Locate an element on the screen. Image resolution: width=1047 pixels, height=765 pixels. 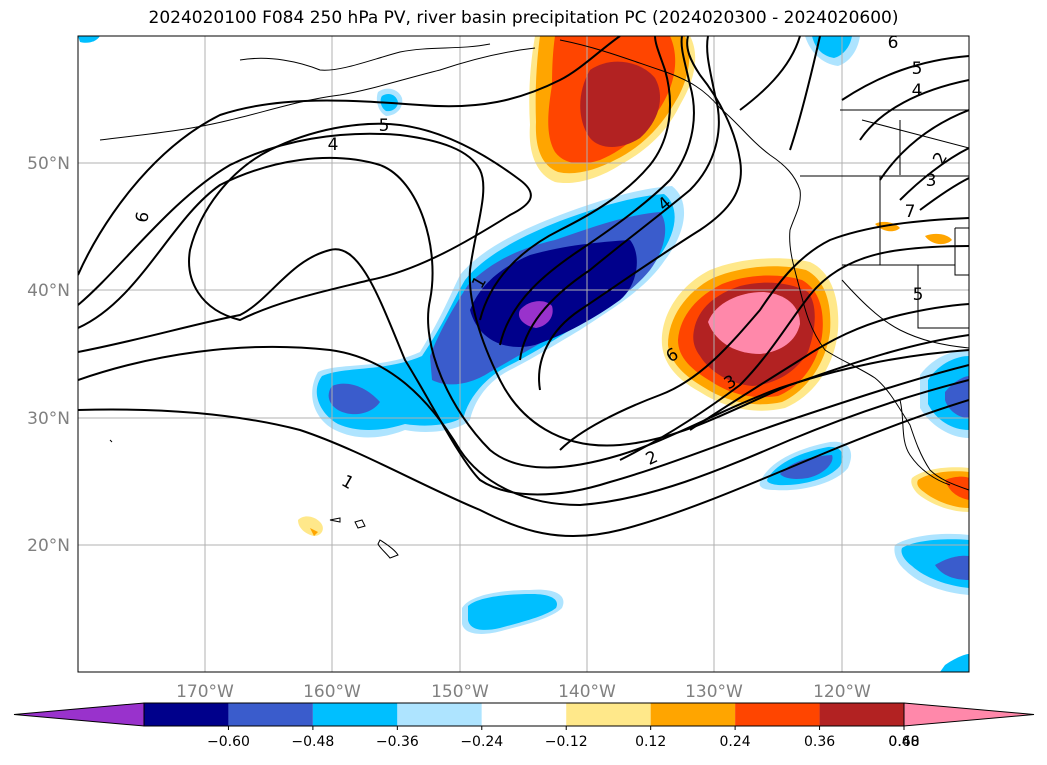
lon-label: 150°W is located at coordinates (460, 692).